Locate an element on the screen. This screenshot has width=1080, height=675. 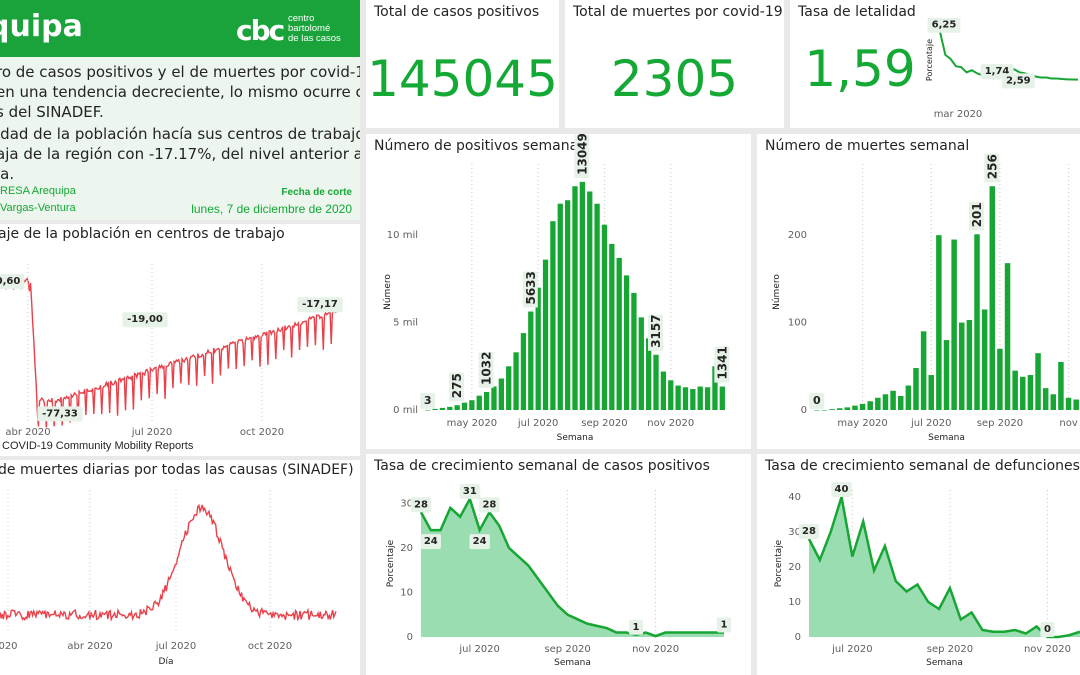
summary-line: ia. is located at coordinates (7, 174).